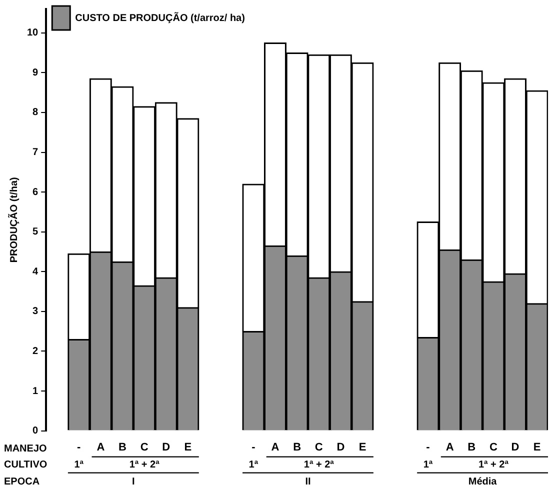 This screenshot has height=500, width=550. I want to click on y-tick-label: 1, so click(35, 391).